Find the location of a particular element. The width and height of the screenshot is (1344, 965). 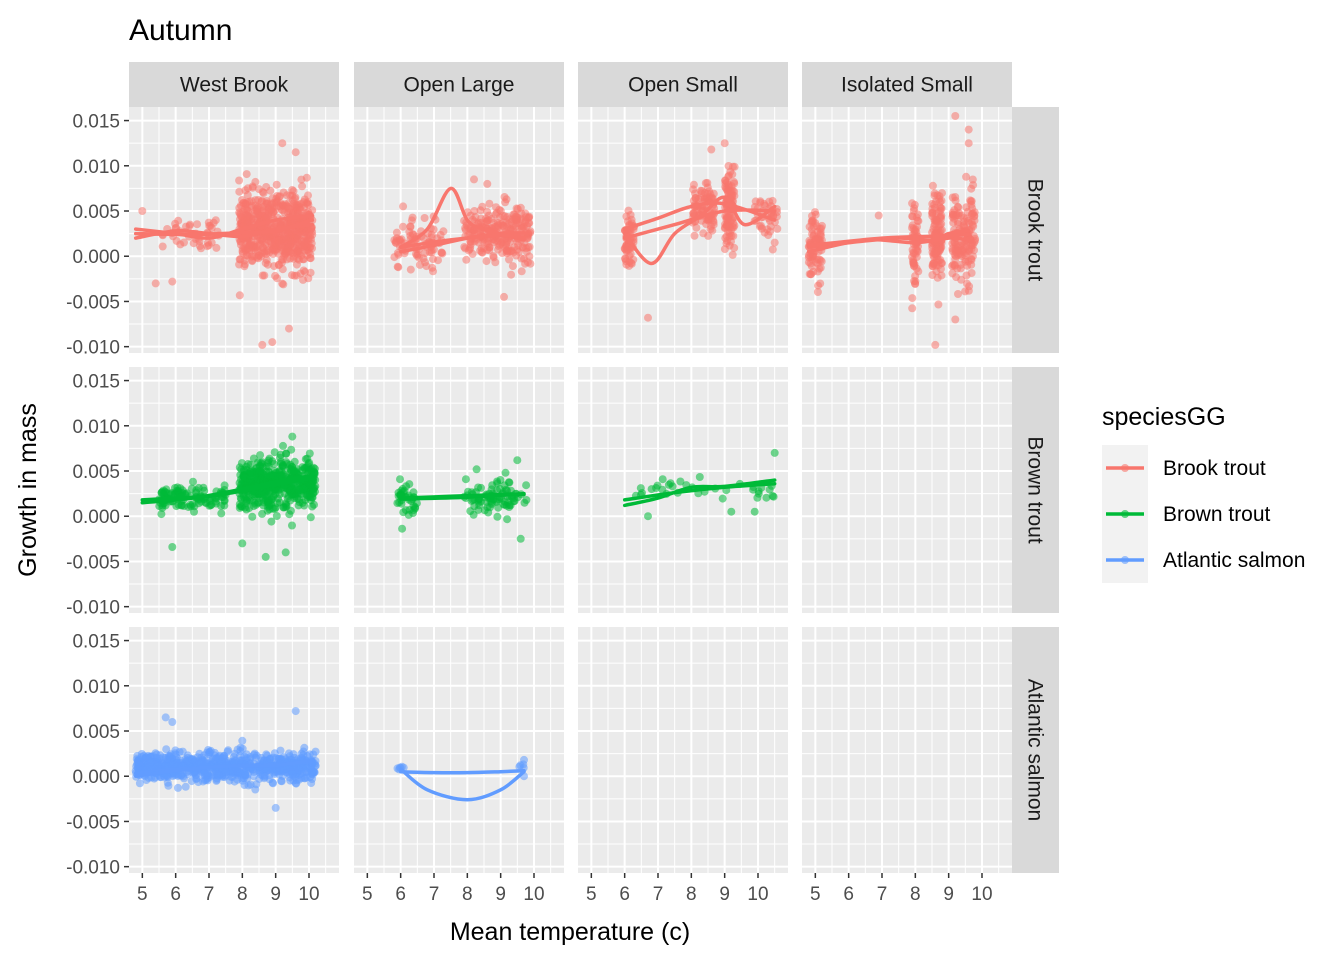

strip-label-brook-trout: Brook trout is located at coordinates (1035, 230).